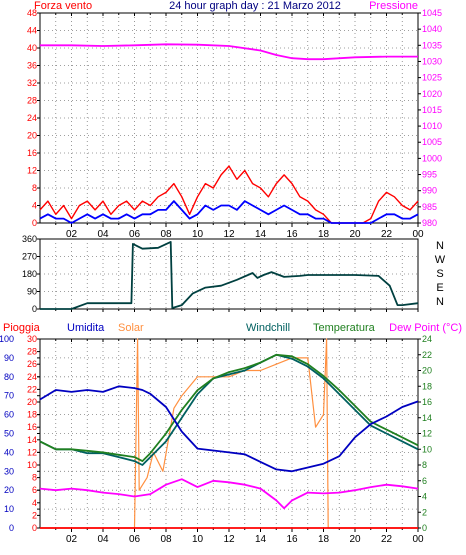  What do you see at coordinates (229, 429) in the screenshot?
I see `humidity-line` at bounding box center [229, 429].